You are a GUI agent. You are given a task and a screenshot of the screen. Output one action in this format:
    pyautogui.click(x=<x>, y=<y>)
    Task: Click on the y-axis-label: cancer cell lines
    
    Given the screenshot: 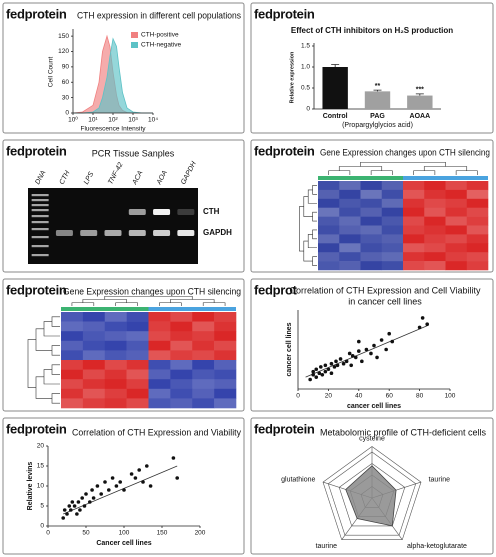 What is the action you would take?
    pyautogui.click(x=289, y=349)
    